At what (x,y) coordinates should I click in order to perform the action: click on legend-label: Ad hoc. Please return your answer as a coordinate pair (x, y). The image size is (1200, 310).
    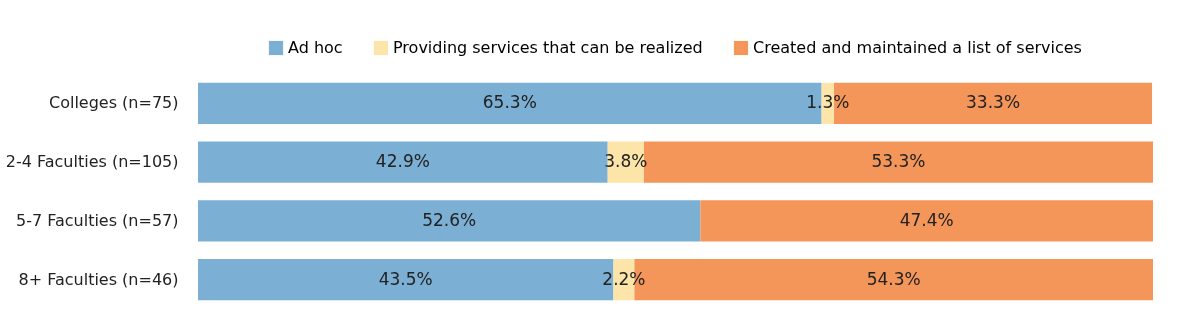
    Looking at the image, I should click on (315, 47).